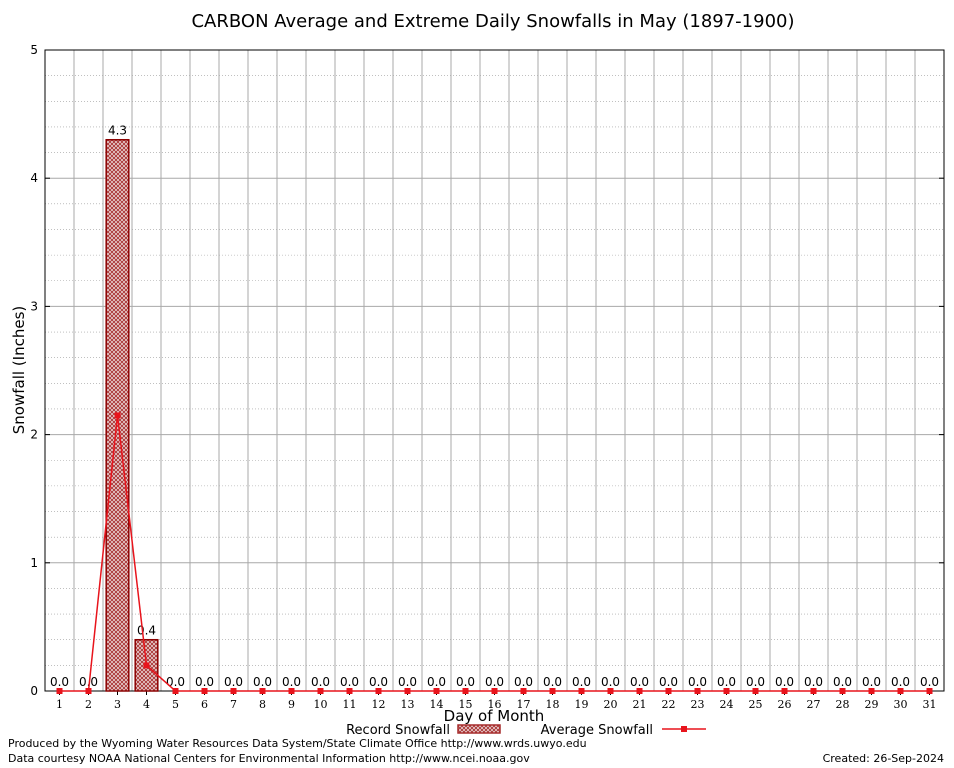  What do you see at coordinates (611, 704) in the screenshot?
I see `x-tick-label: 20` at bounding box center [611, 704].